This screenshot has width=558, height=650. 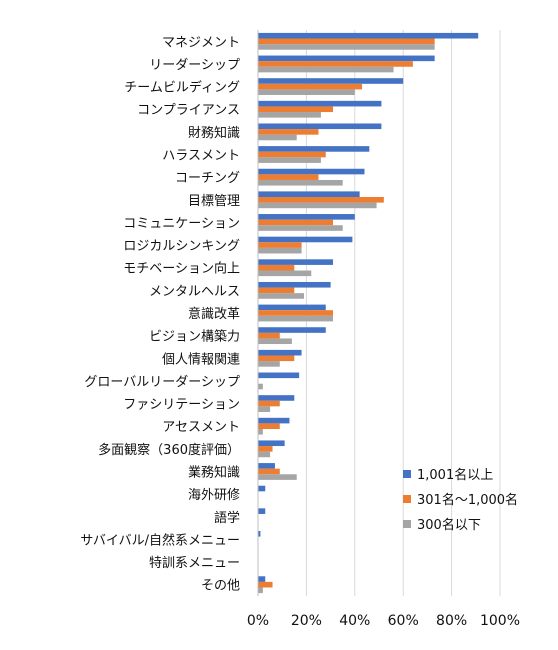 What do you see at coordinates (194, 291) in the screenshot?
I see `category-label: メンタルヘルス` at bounding box center [194, 291].